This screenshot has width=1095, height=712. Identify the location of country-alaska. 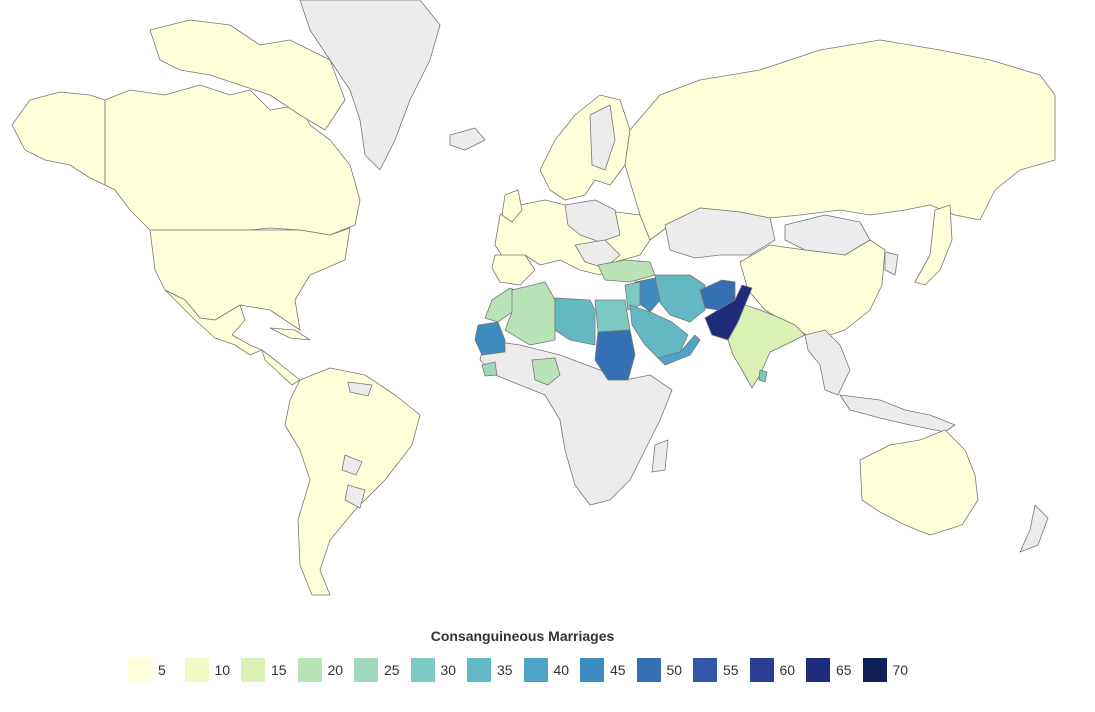
(58, 138).